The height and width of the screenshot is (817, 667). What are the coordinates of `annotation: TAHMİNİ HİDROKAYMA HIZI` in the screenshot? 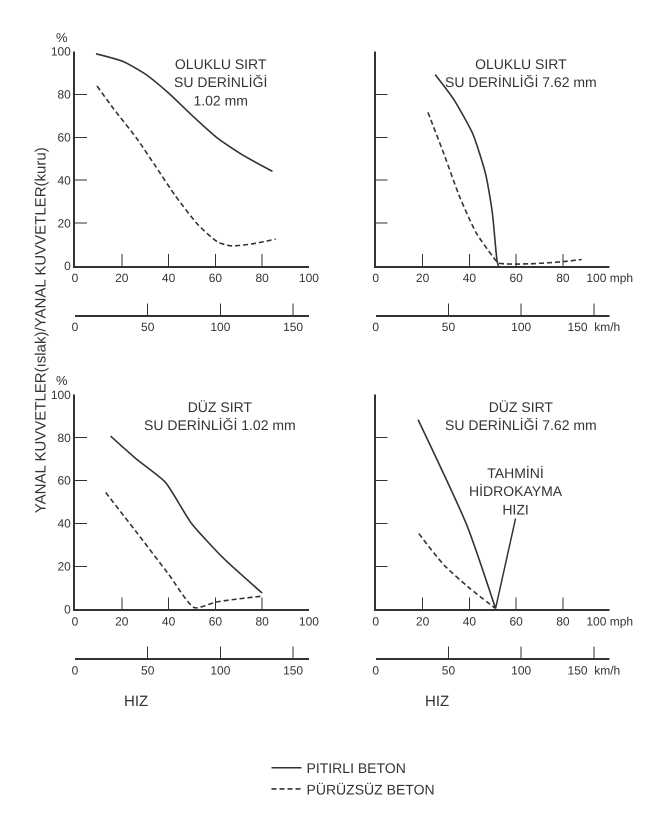 It's located at (516, 491).